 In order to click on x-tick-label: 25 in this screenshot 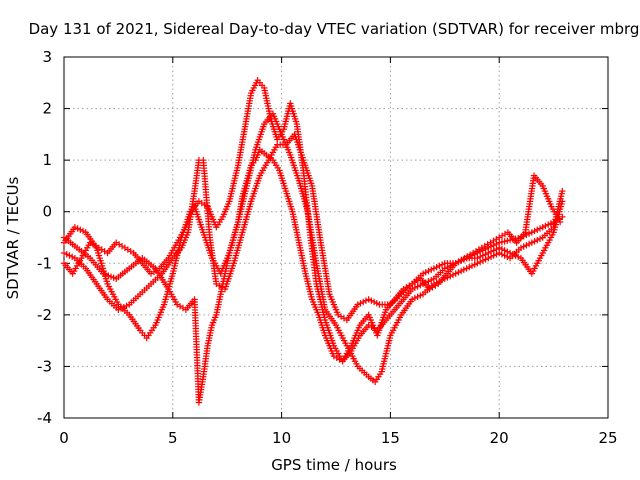, I will do `click(607, 438)`.